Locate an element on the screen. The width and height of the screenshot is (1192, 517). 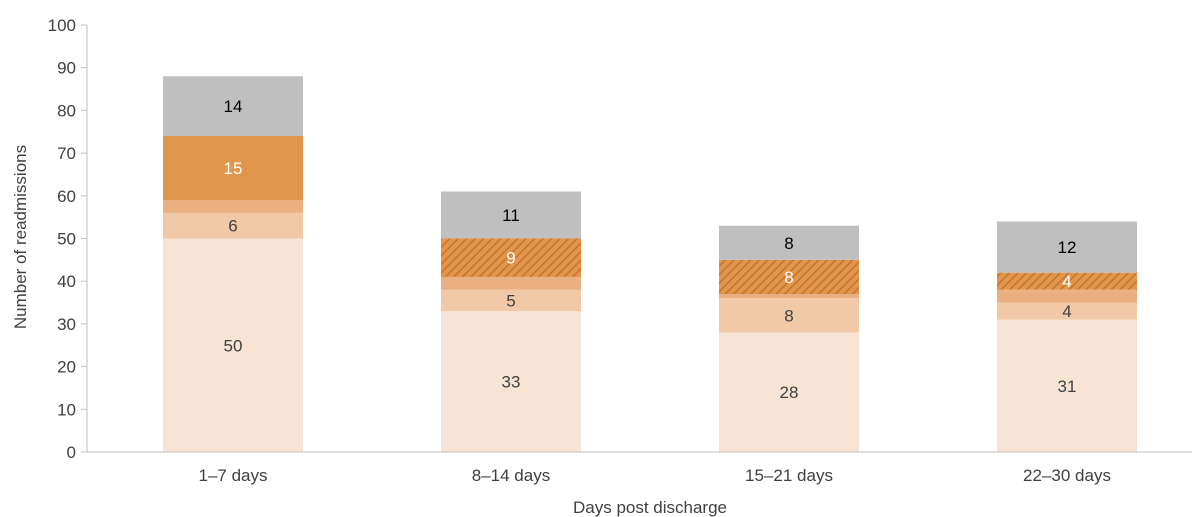
bar-segment-s4-c1 is located at coordinates (233, 168).